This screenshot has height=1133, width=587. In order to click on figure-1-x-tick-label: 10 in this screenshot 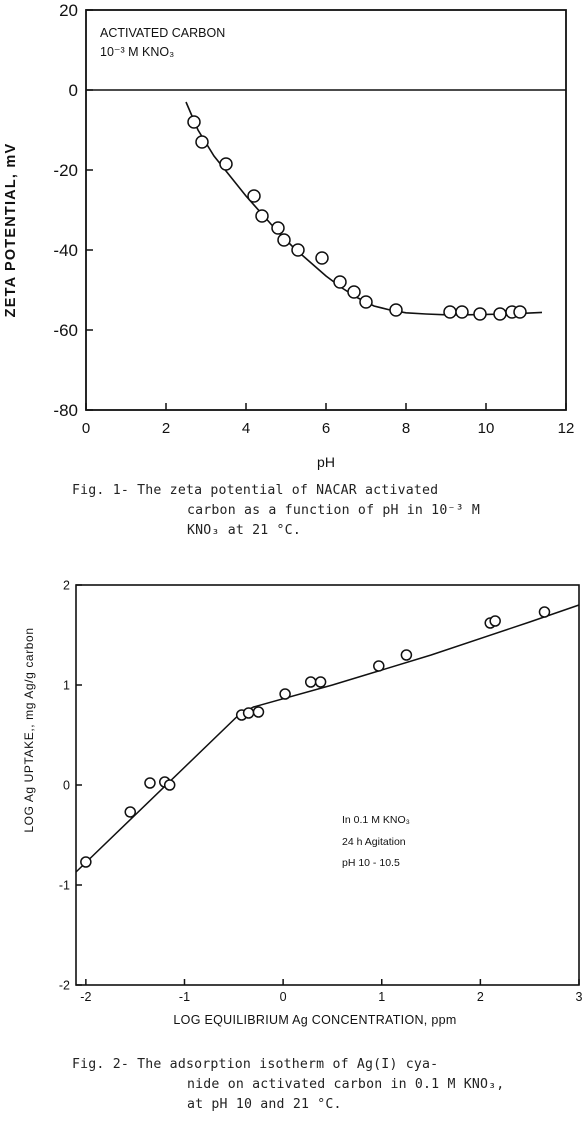, I will do `click(486, 428)`.